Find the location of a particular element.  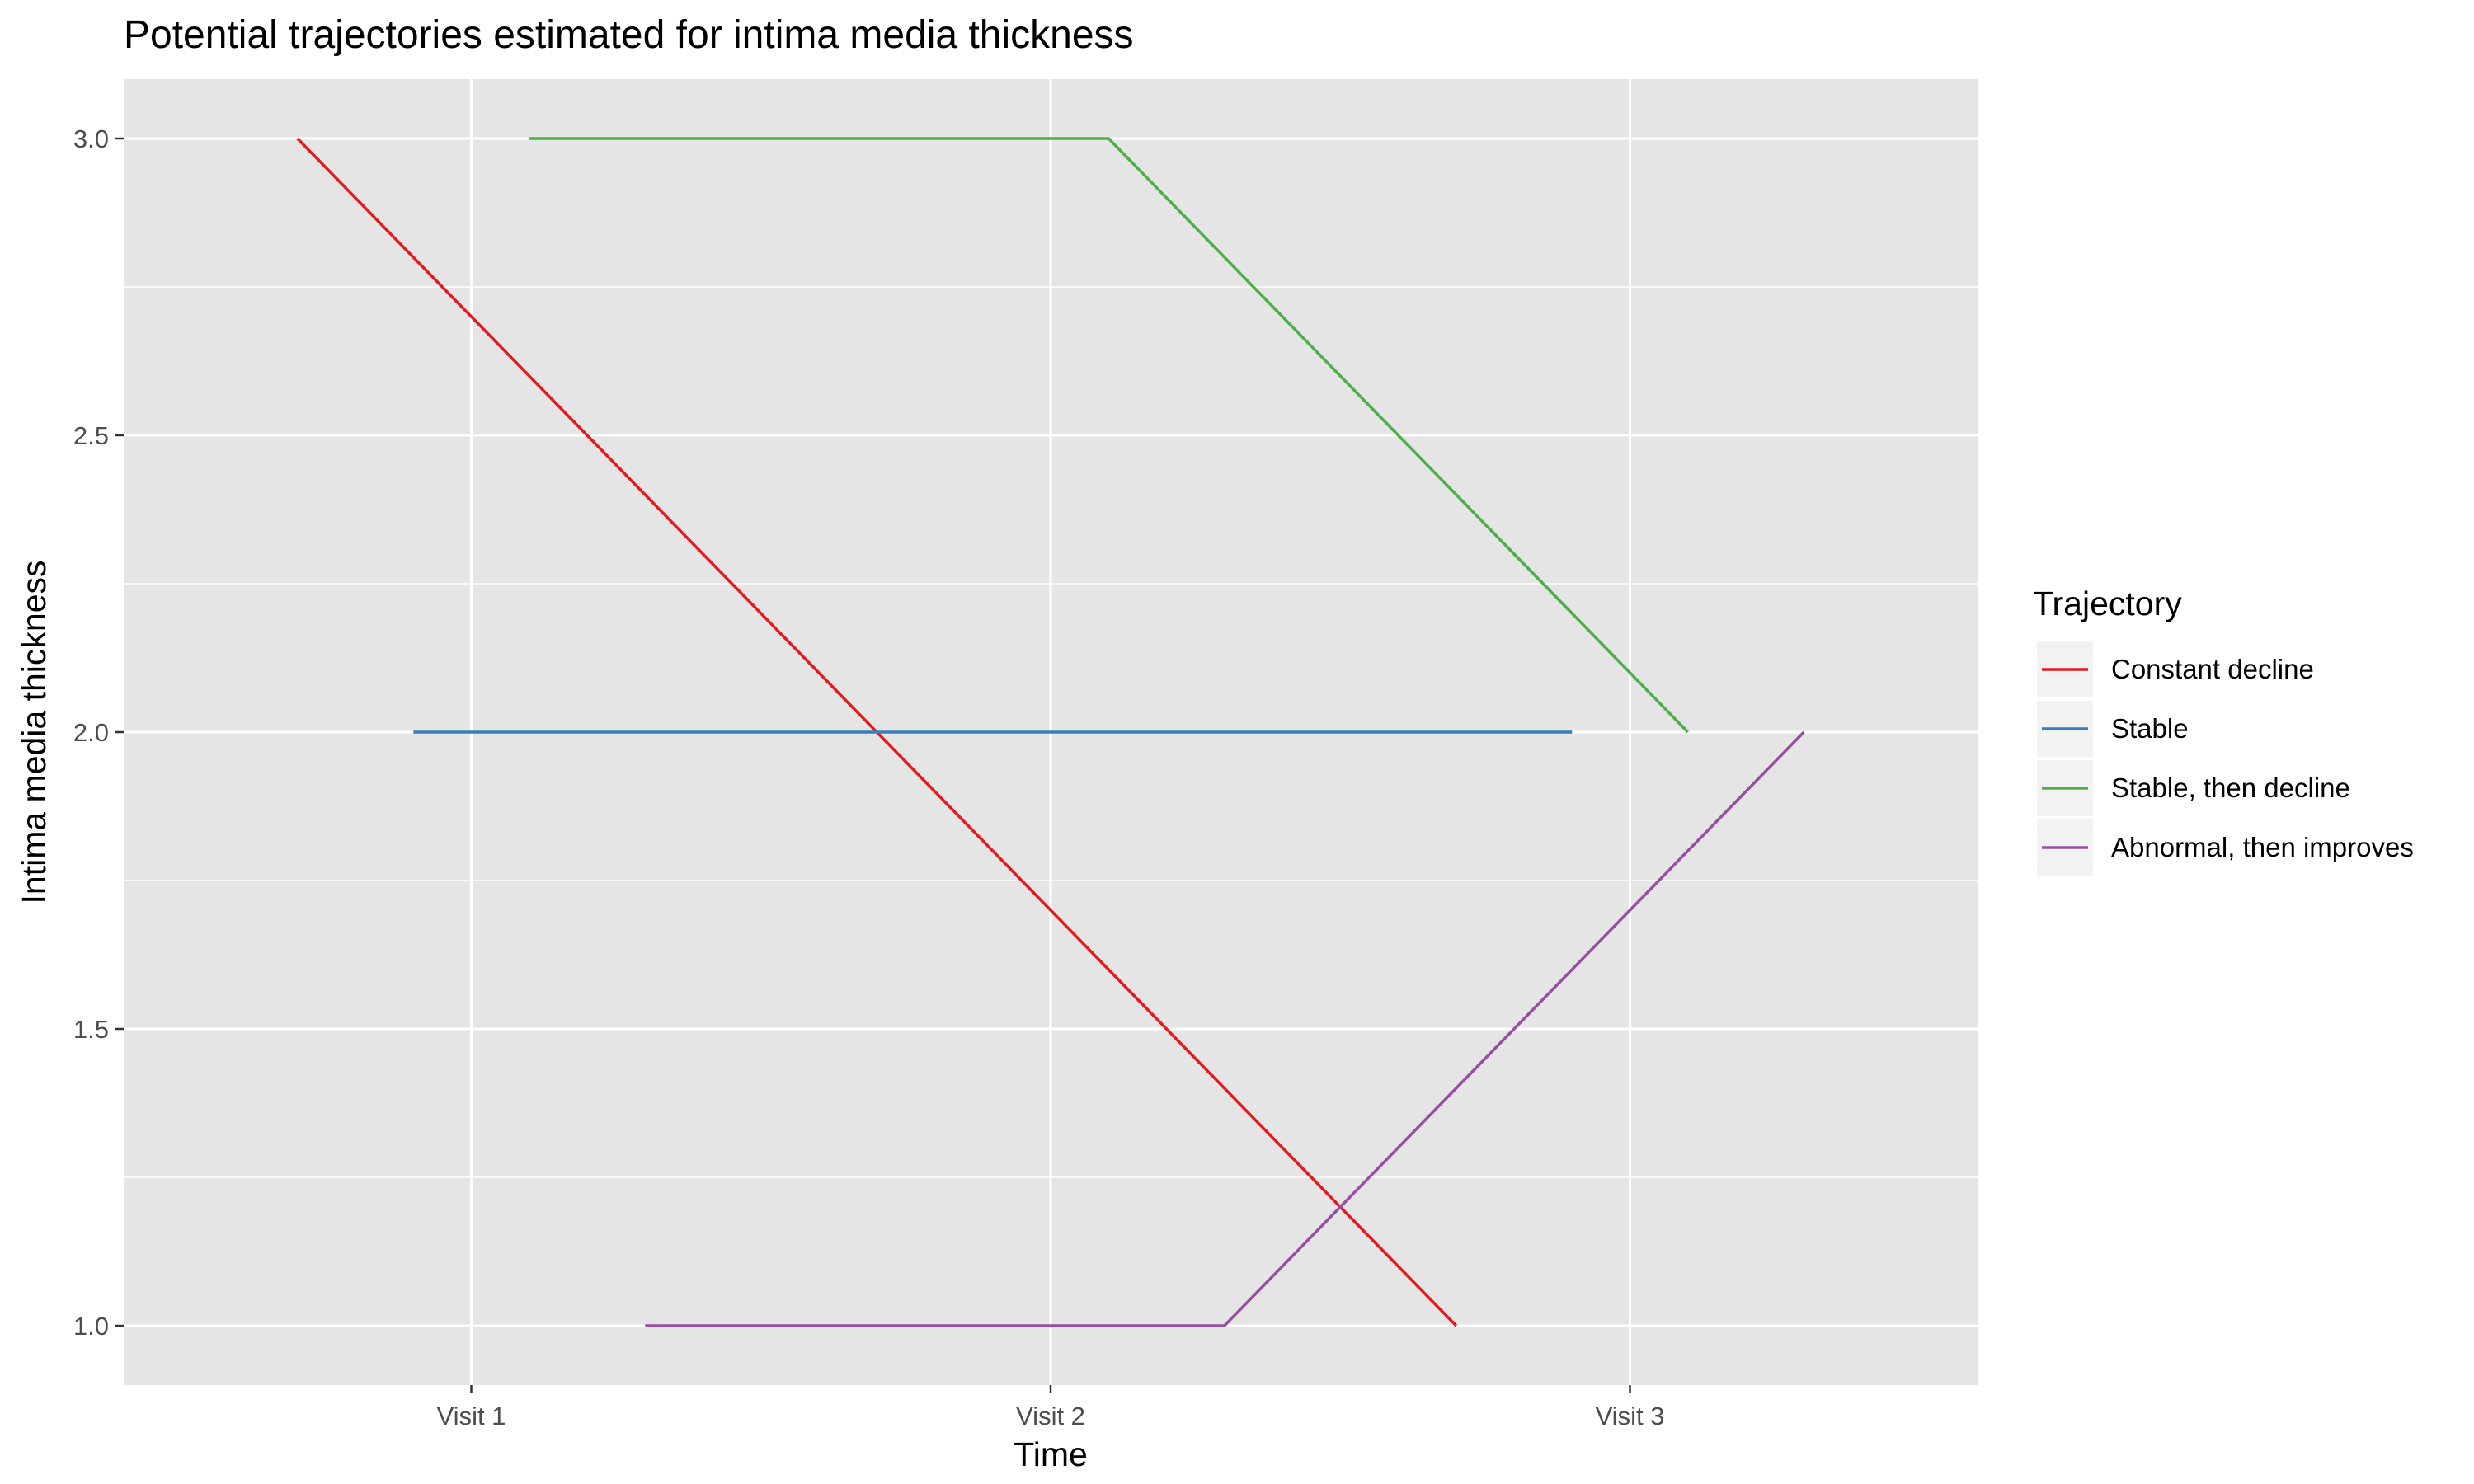

y-tick-label: 1.5 is located at coordinates (91, 1029).